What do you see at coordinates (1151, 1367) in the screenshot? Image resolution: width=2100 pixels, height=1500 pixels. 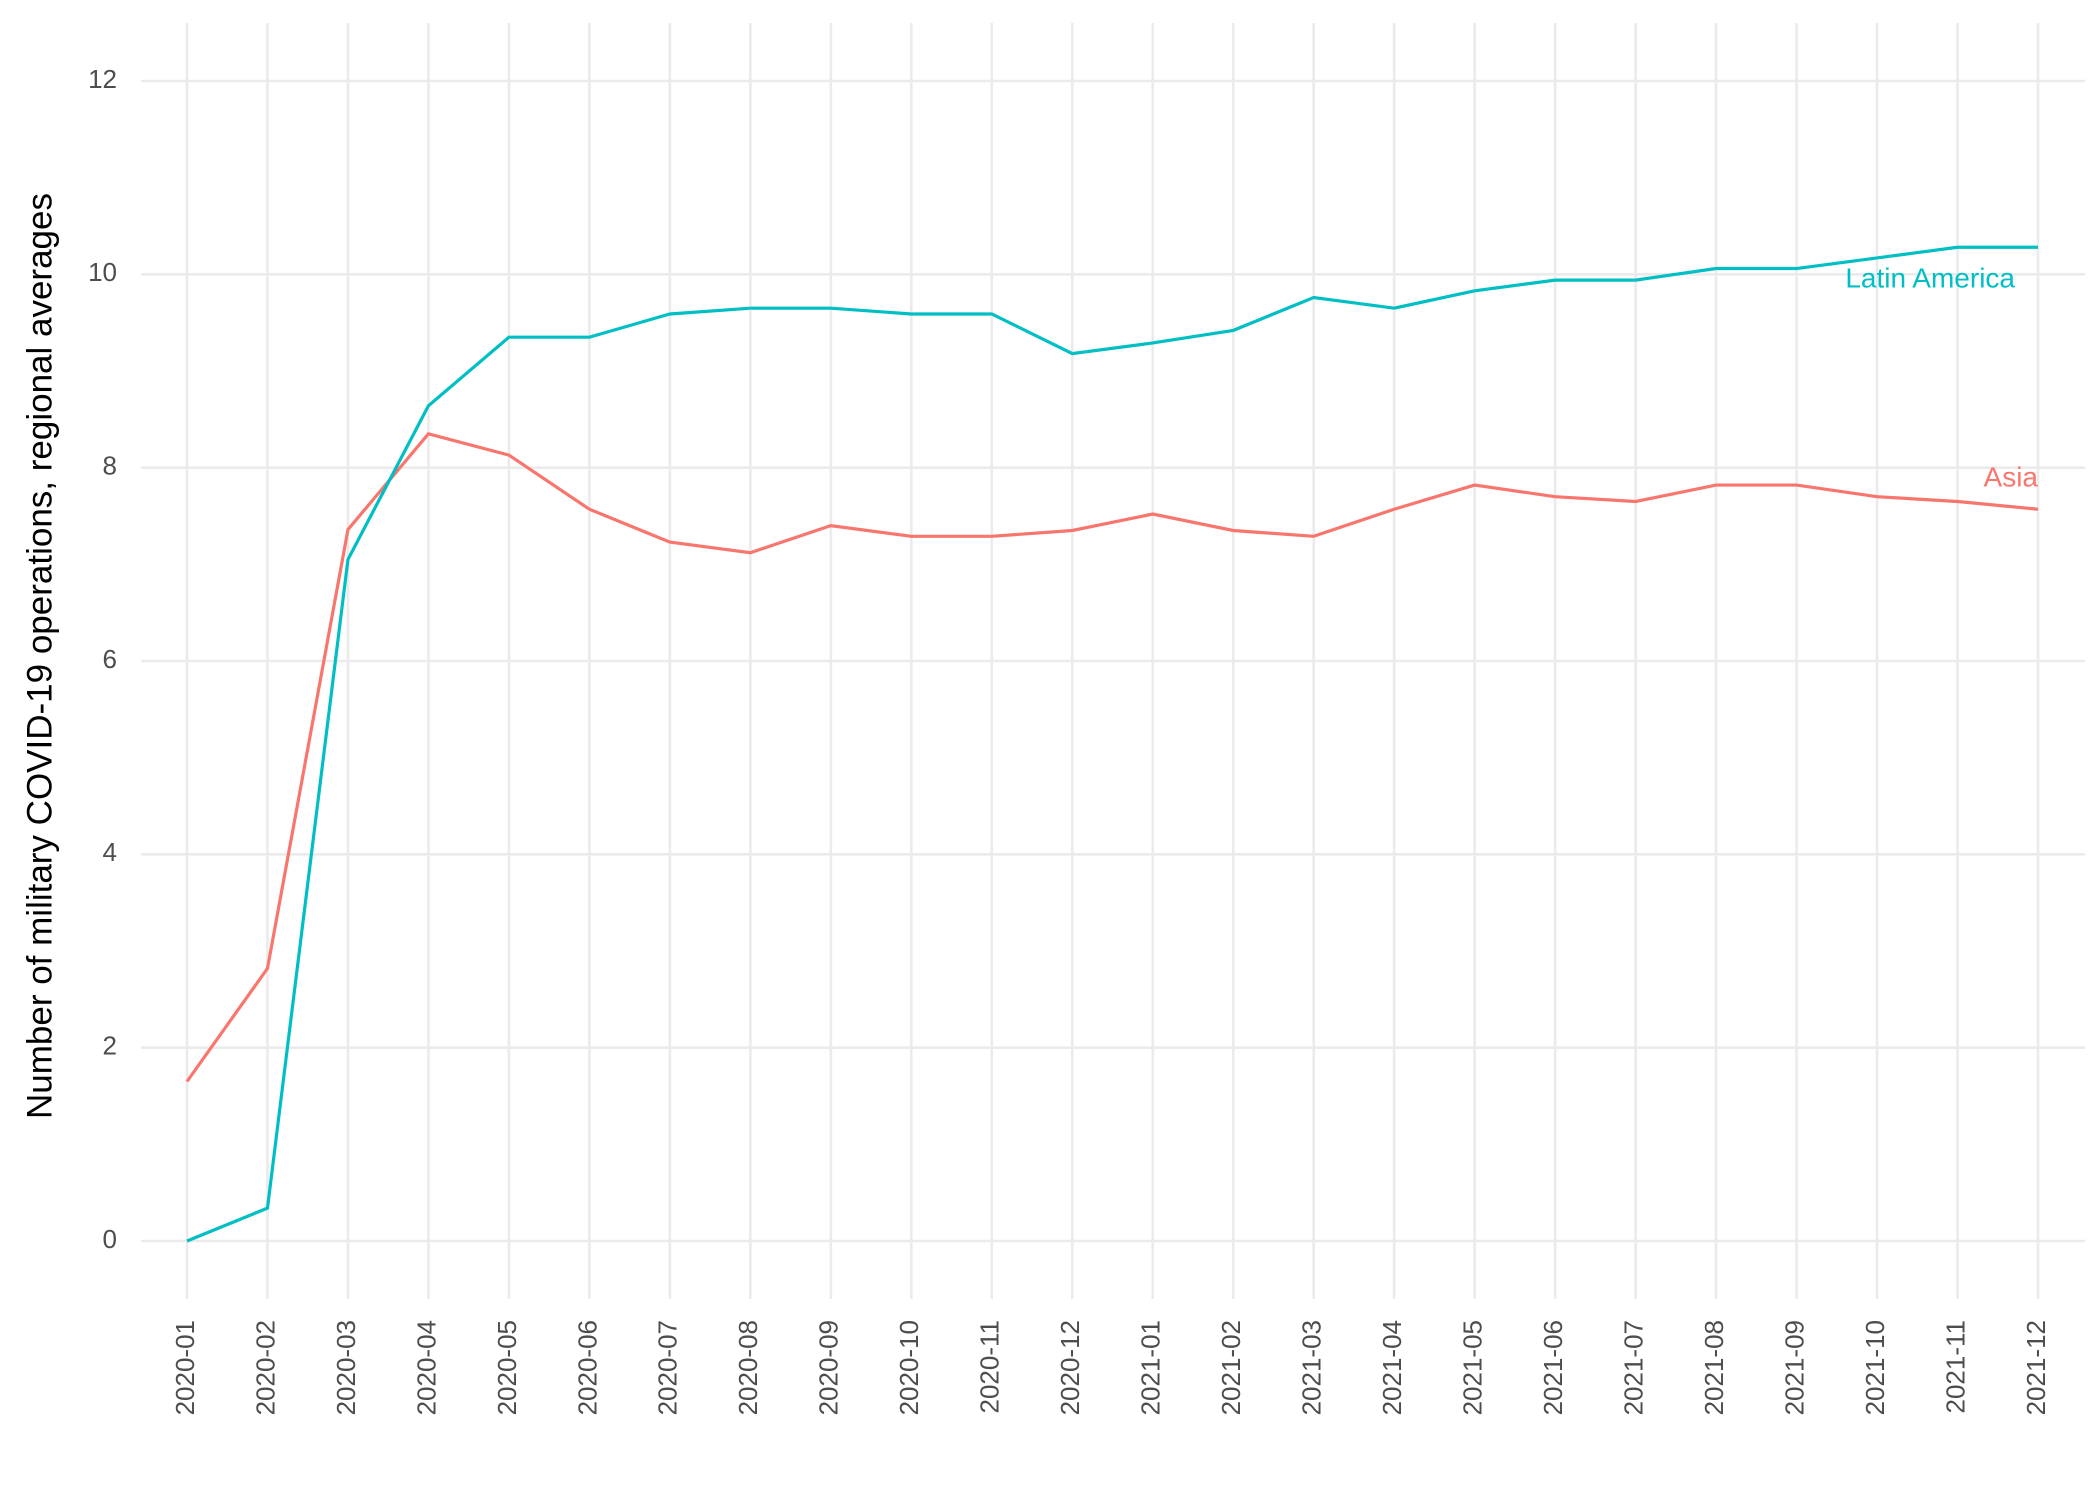 I see `x-tick-label: 2021-01` at bounding box center [1151, 1367].